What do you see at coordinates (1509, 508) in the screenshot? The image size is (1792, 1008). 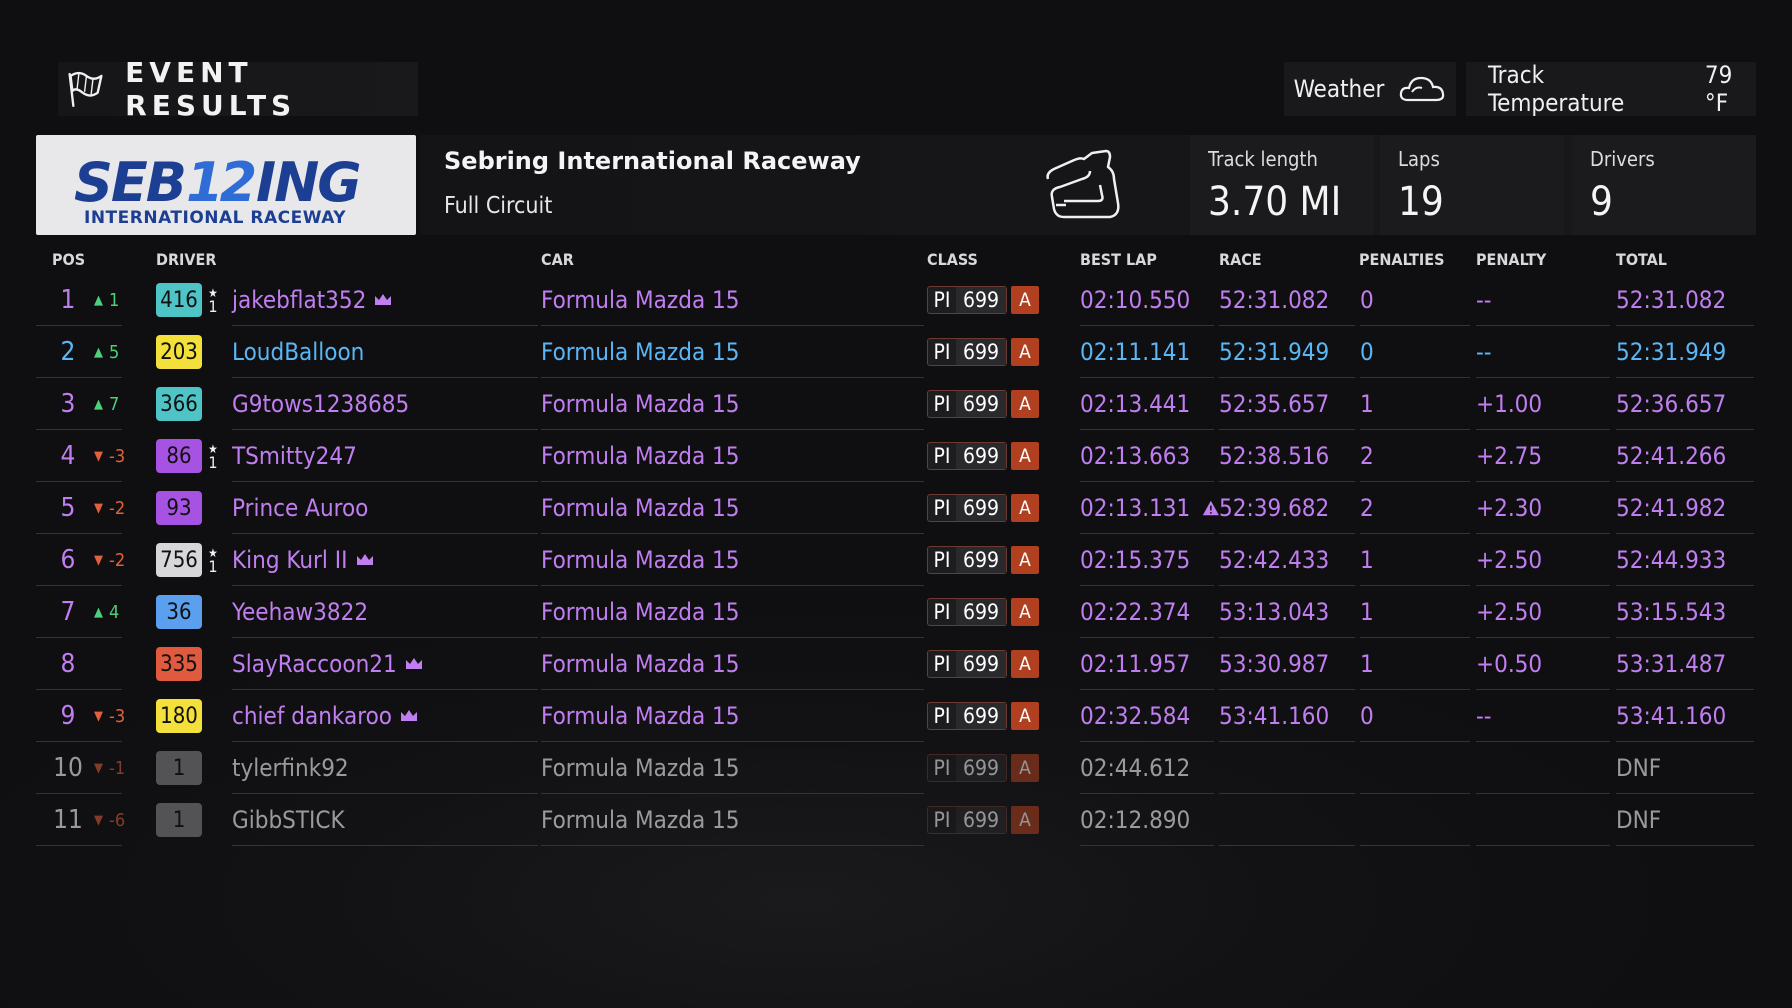 I see `penalty-time: +2.30` at bounding box center [1509, 508].